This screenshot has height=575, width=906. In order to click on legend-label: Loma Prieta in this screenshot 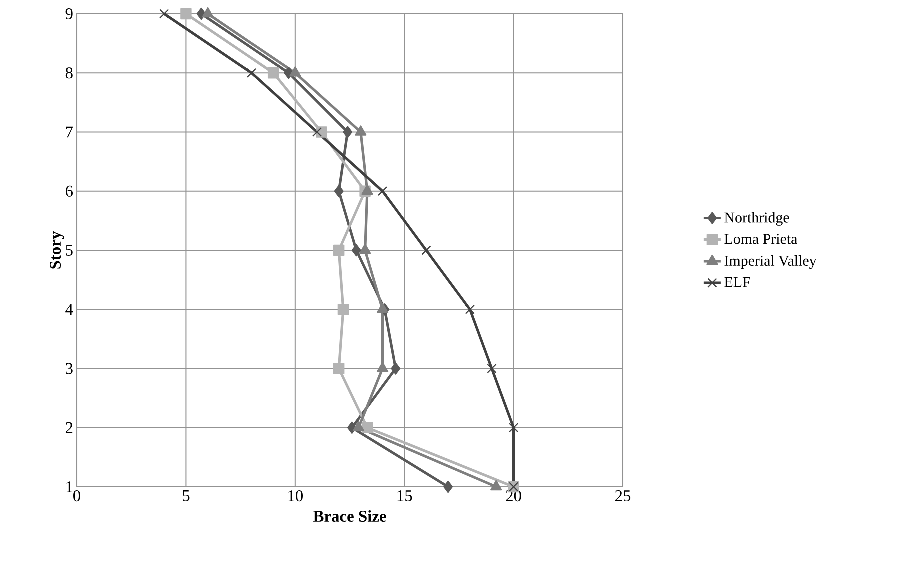, I will do `click(761, 239)`.